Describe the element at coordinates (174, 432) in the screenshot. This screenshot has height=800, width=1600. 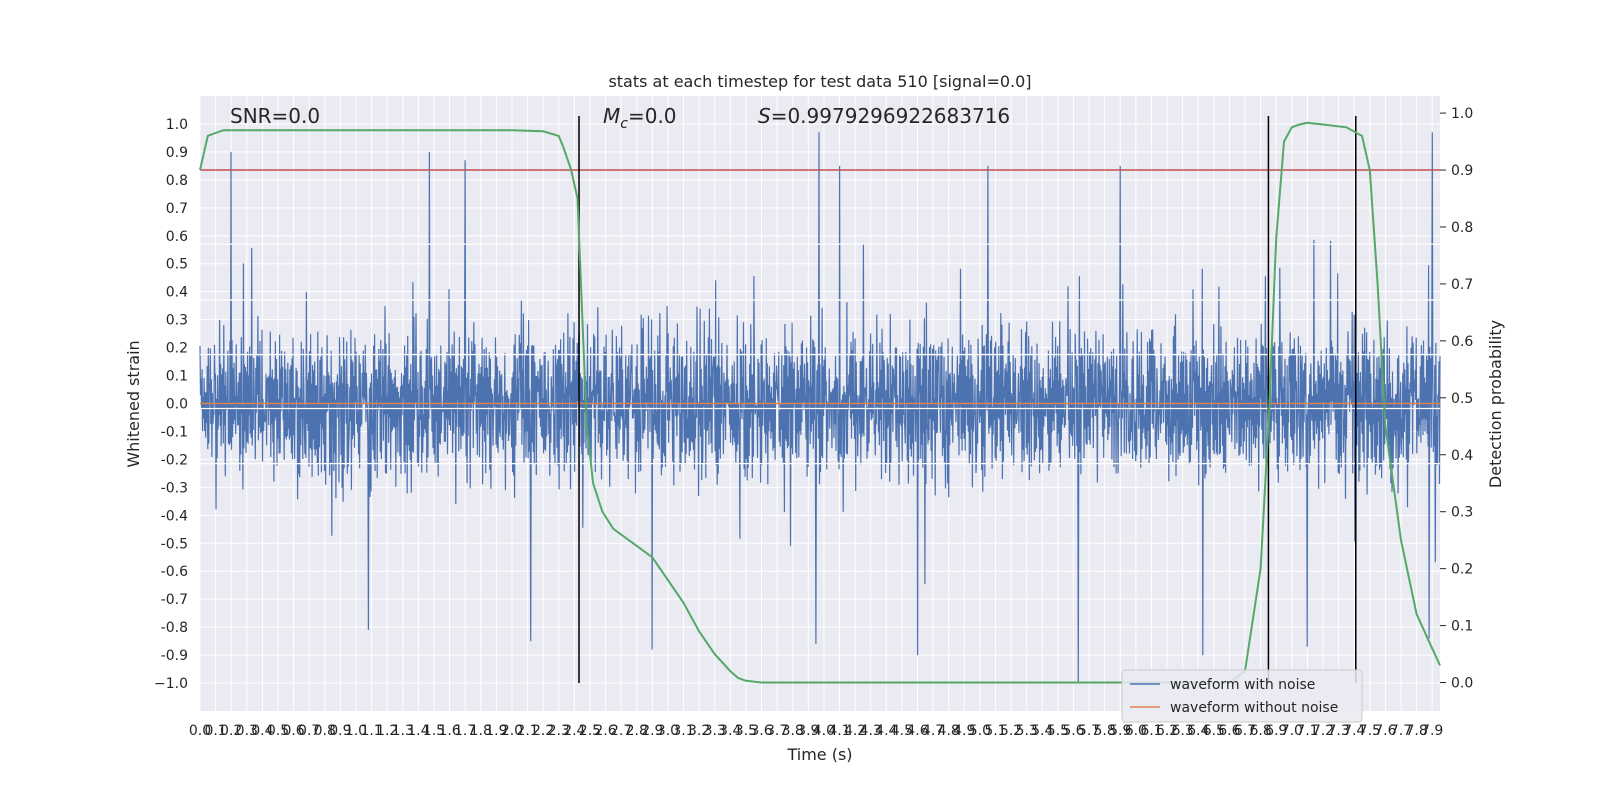
I see `y-tick-label: -0.1` at that location.